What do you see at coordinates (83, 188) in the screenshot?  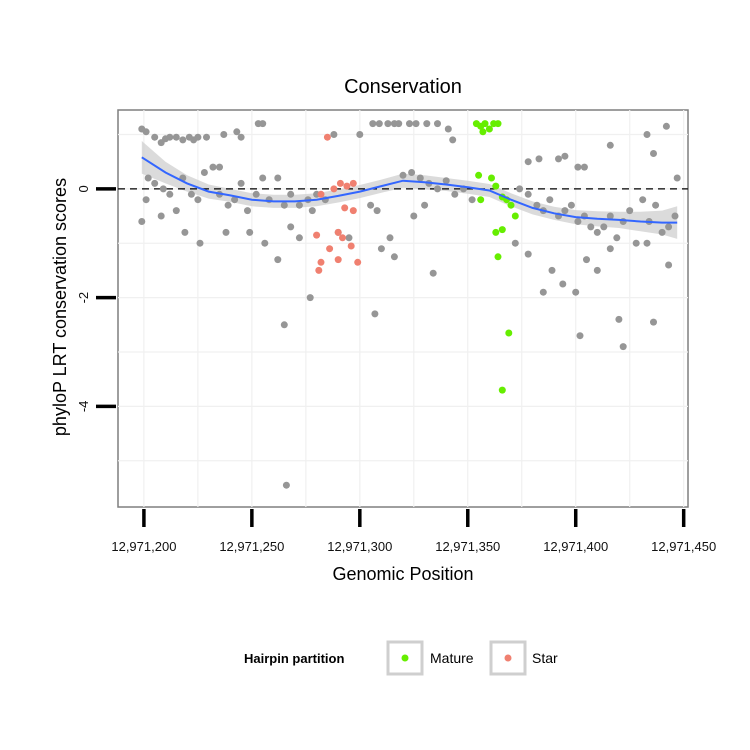 I see `y-tick-label: 0` at bounding box center [83, 188].